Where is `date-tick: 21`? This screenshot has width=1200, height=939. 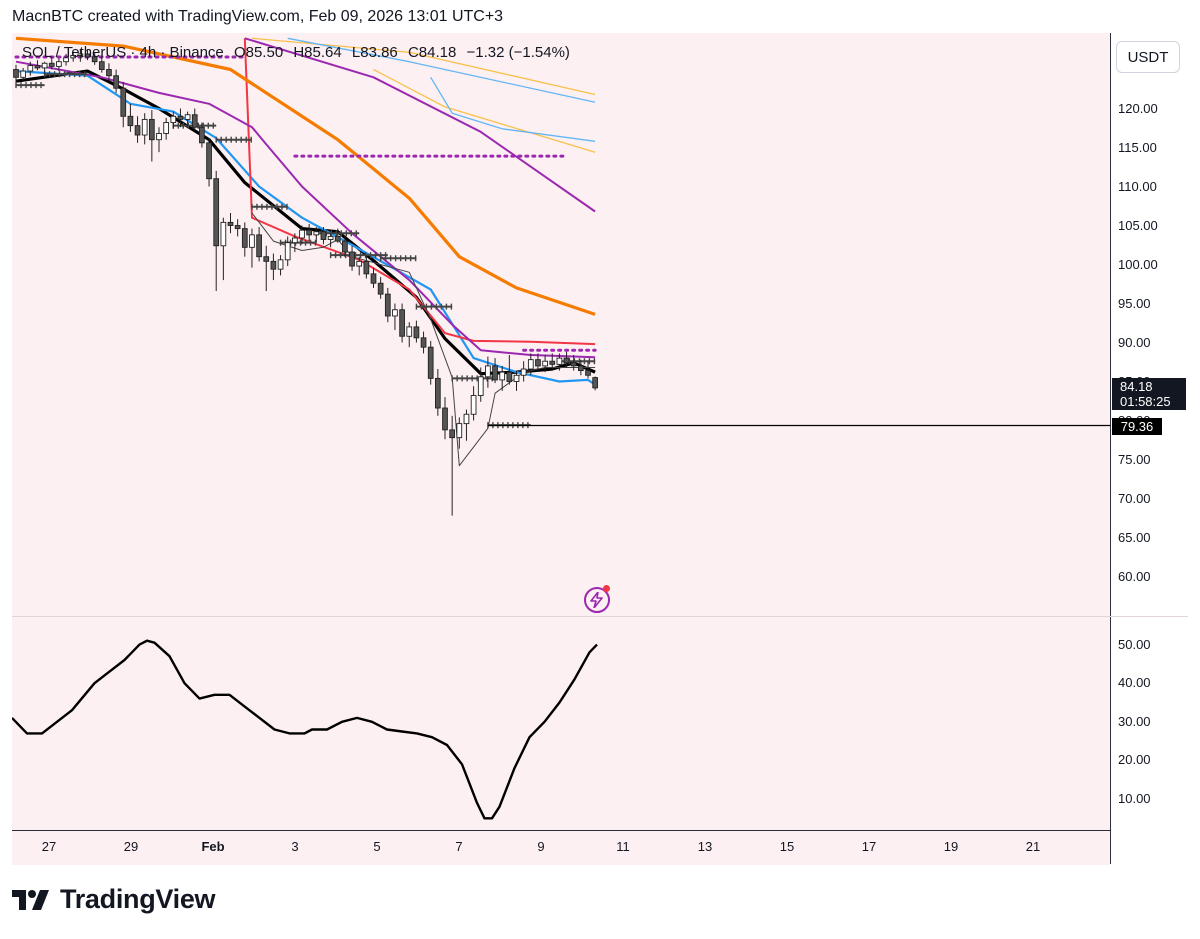
date-tick: 21 is located at coordinates (1033, 846).